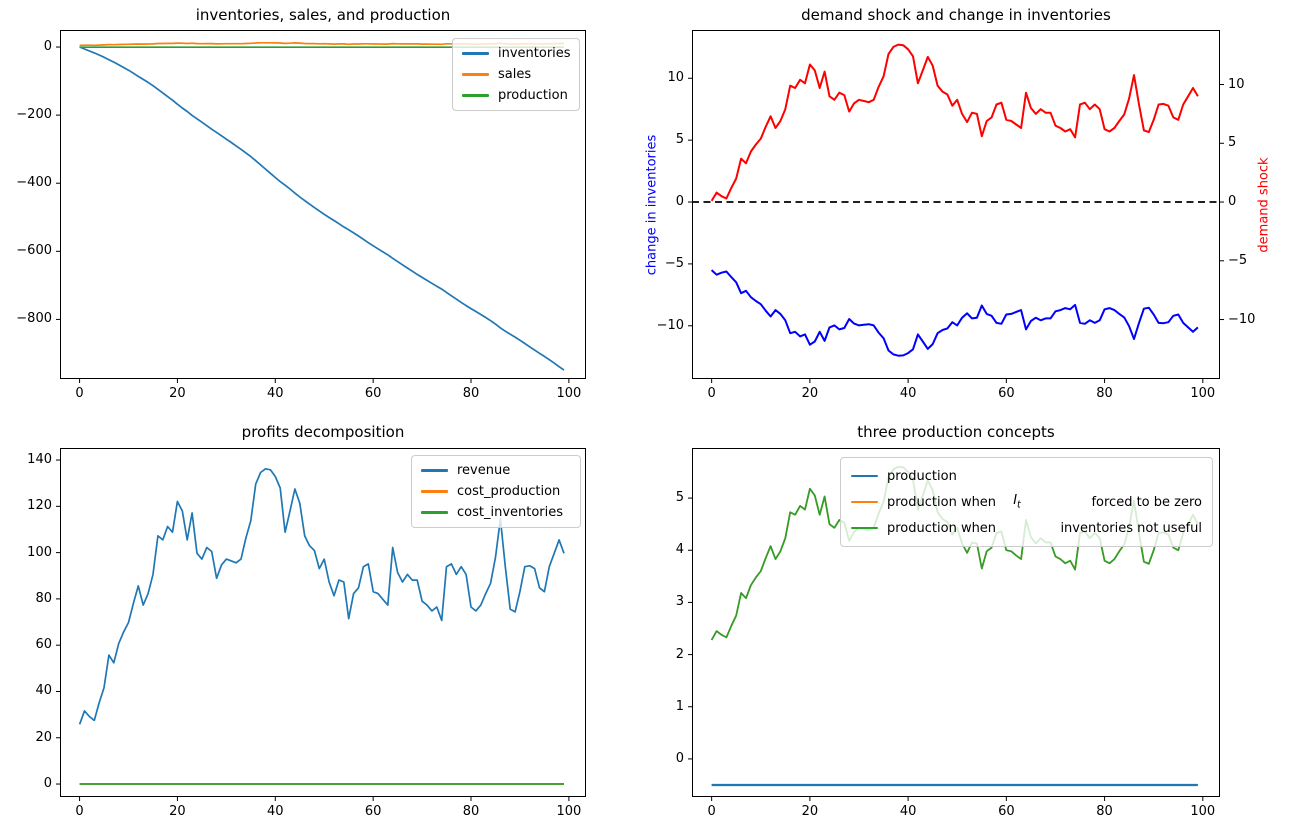  What do you see at coordinates (534, 53) in the screenshot?
I see `legend-label: inventories` at bounding box center [534, 53].